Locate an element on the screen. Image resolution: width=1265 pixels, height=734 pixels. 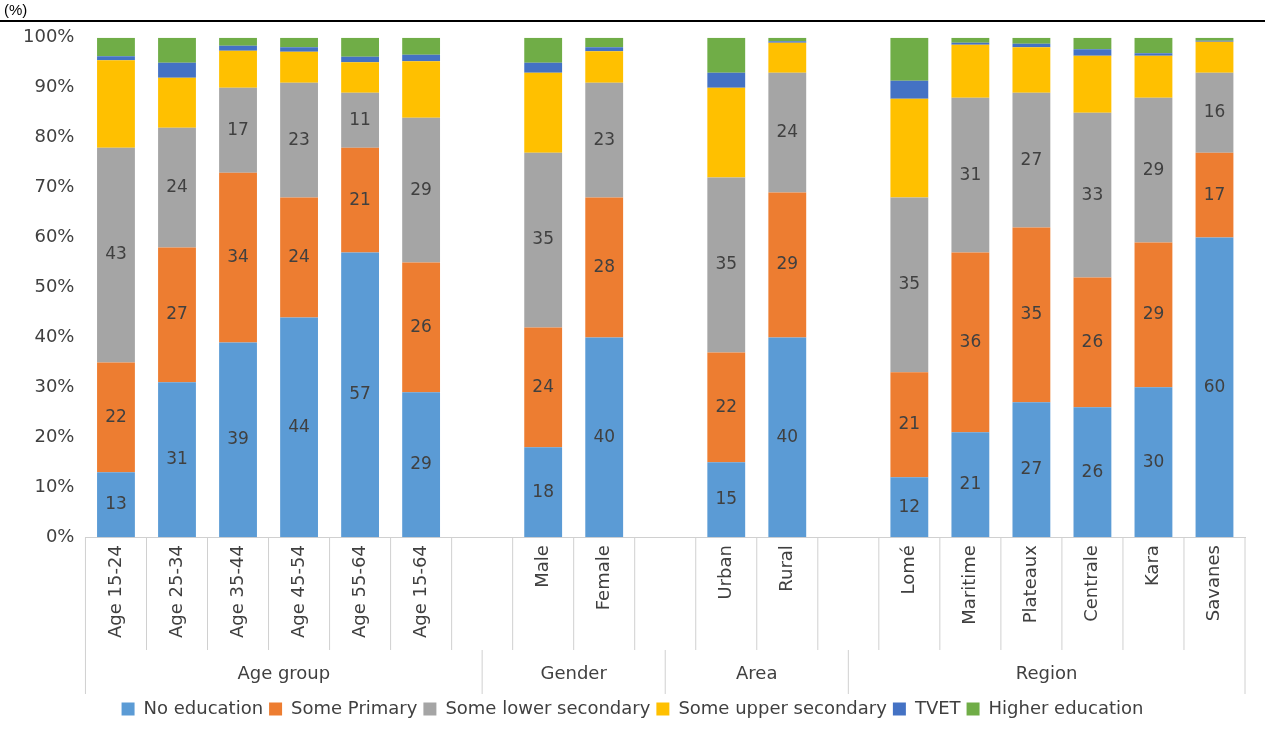
data-label: 43 is located at coordinates (116, 253).